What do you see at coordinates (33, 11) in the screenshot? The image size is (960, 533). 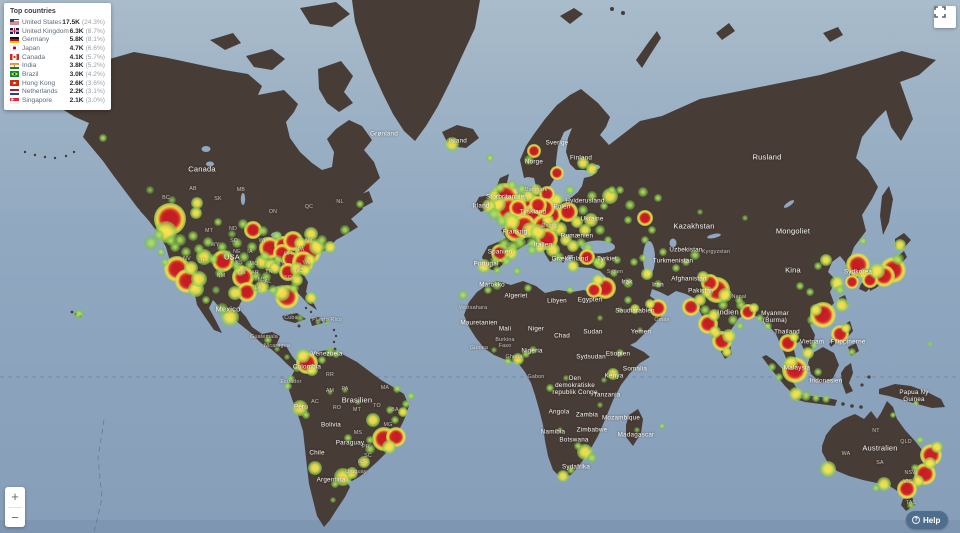 I see `legend-title: Top countries` at bounding box center [33, 11].